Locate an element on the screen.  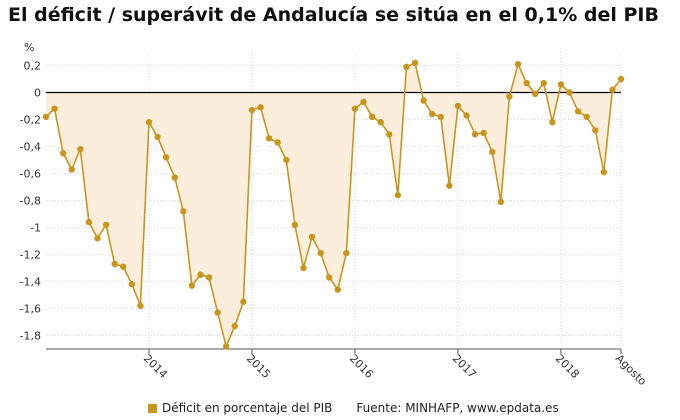
y-tick-label: 0 is located at coordinates (37, 93).